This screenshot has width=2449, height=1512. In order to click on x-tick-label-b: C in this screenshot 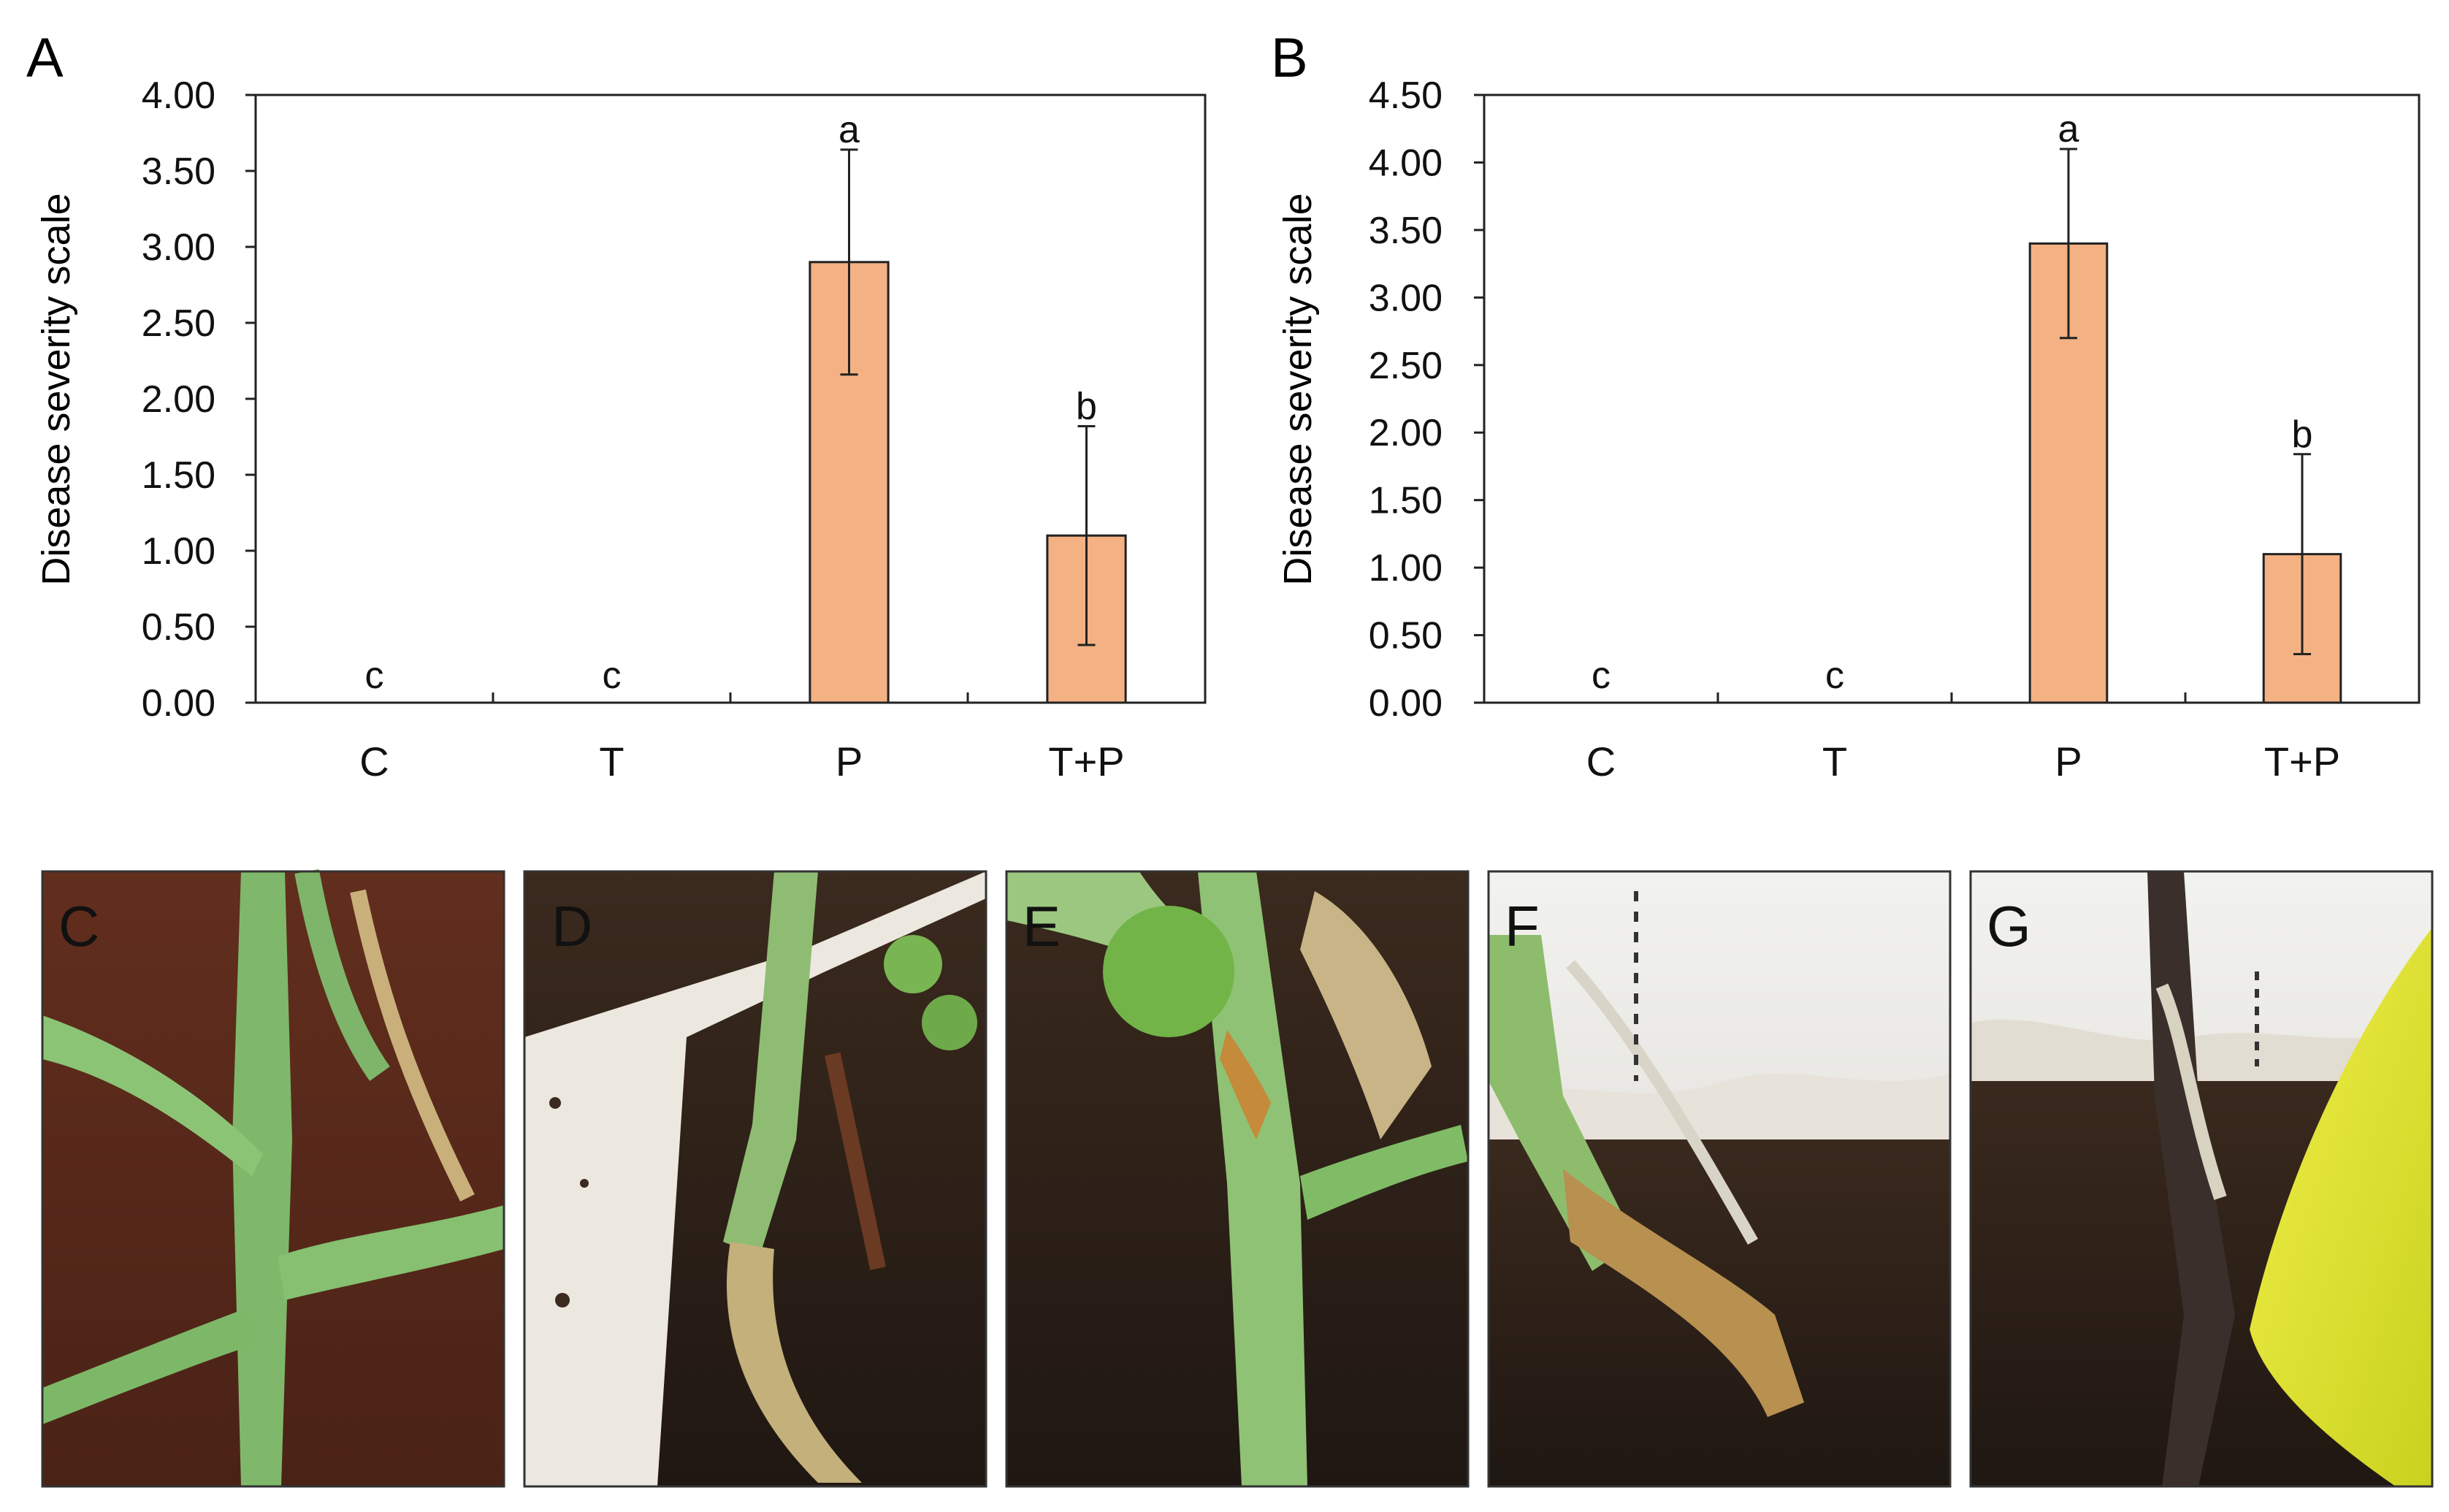, I will do `click(1601, 761)`.